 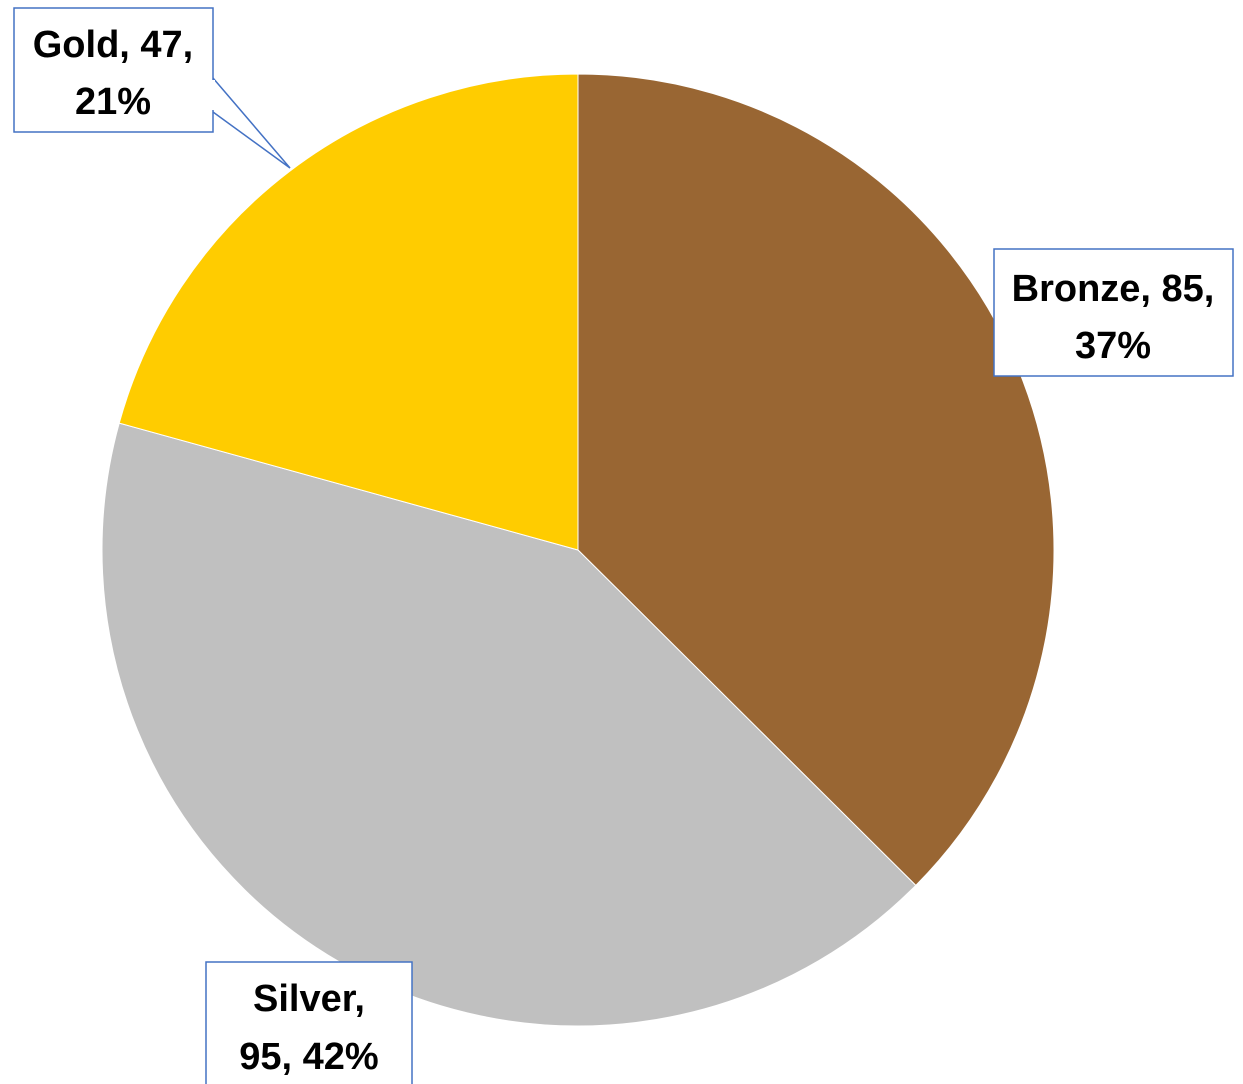 I want to click on silver-label-box, so click(x=309, y=1022).